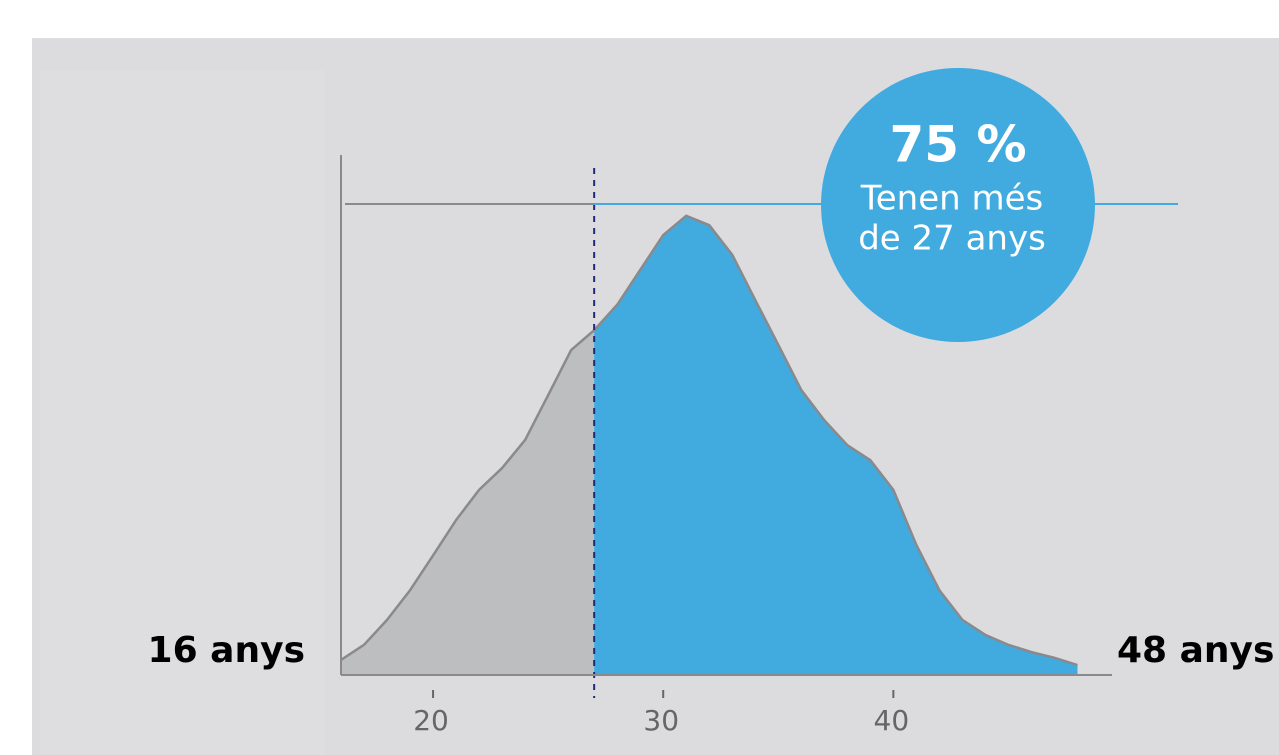  Describe the element at coordinates (1195, 650) in the screenshot. I see `max-label: 48 anys` at that location.